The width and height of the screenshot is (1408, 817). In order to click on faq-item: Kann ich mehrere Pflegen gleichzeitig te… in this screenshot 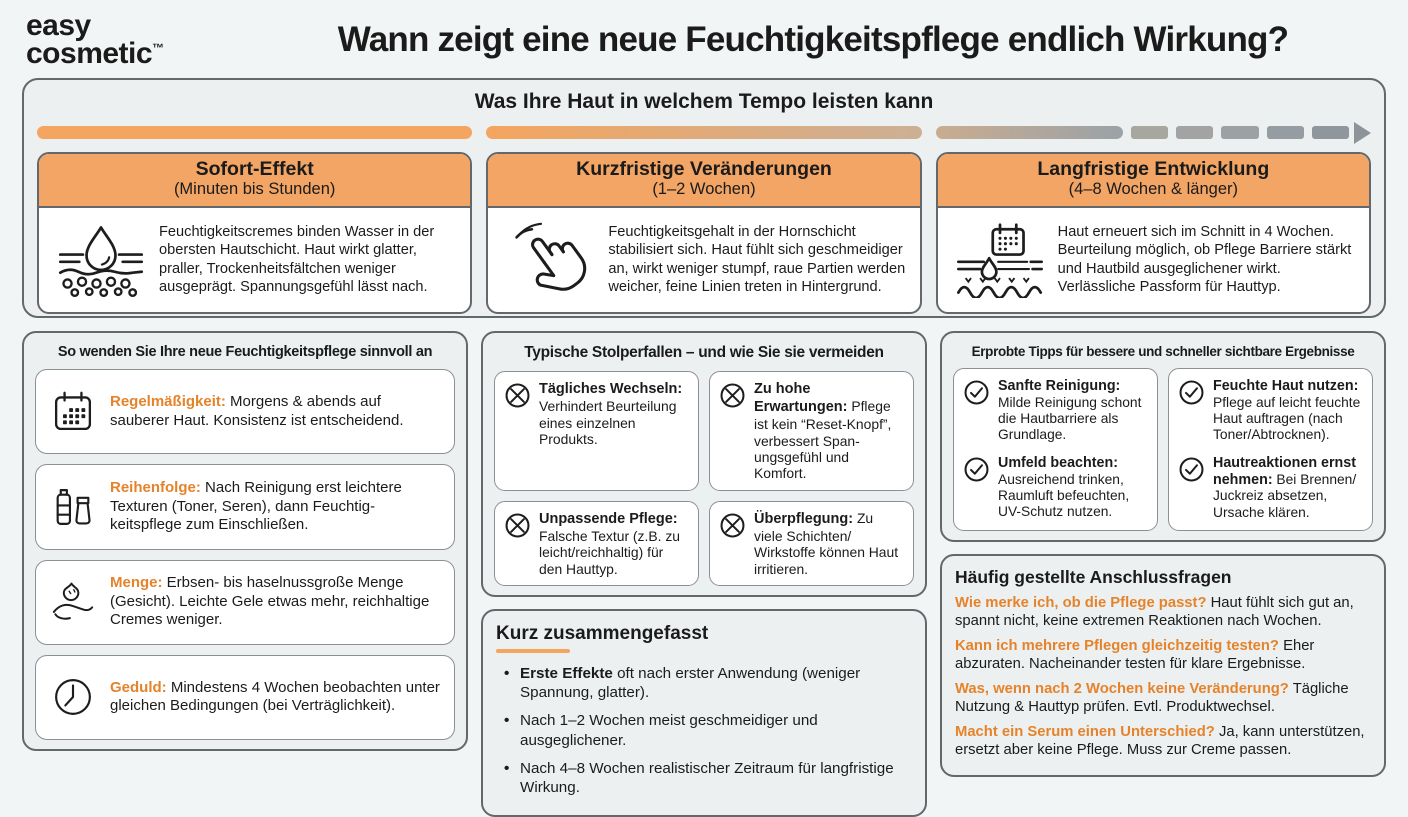, I will do `click(1163, 655)`.